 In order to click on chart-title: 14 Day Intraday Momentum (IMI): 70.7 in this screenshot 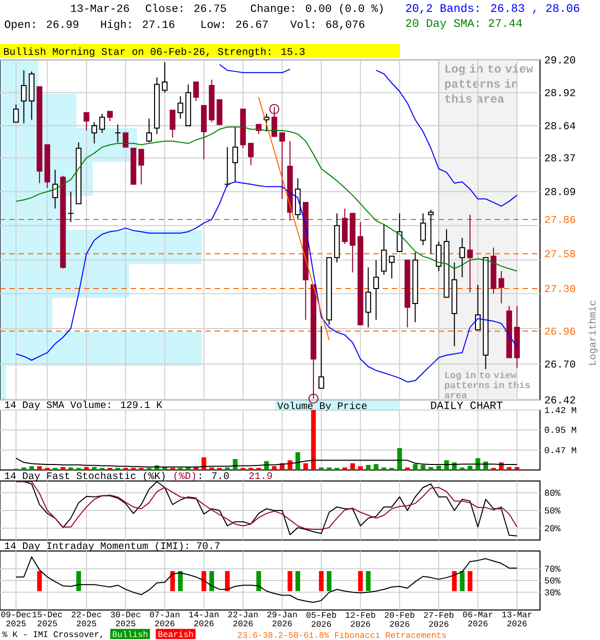, I will do `click(112, 547)`.